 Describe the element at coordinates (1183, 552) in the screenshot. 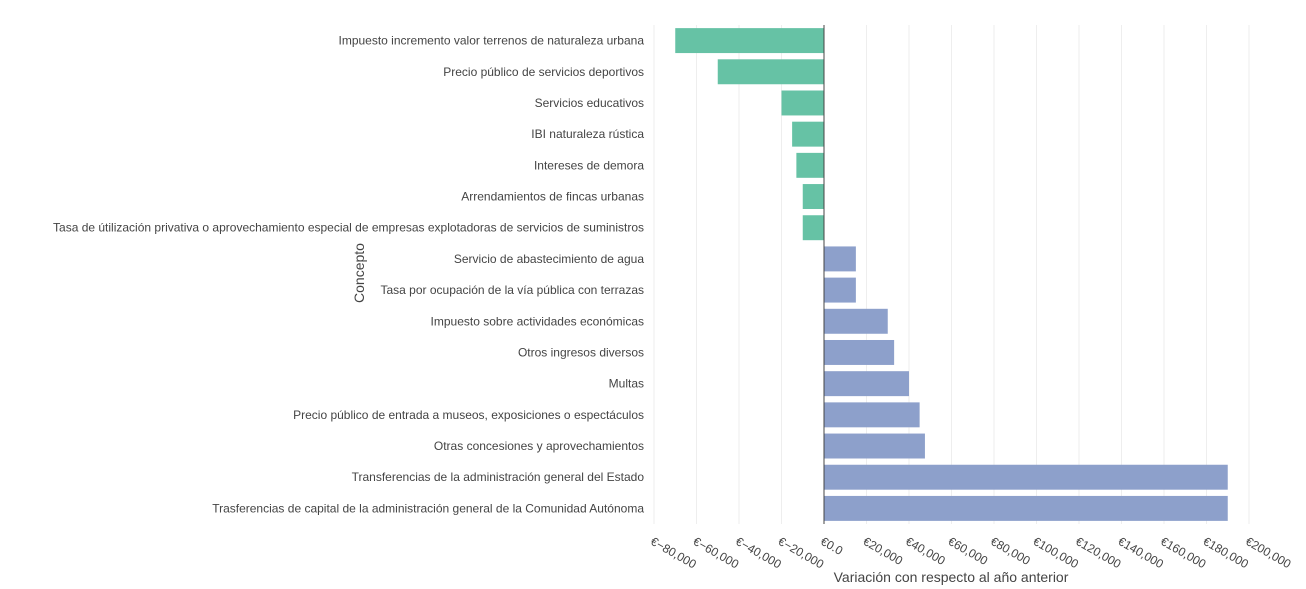

I see `x-tick-label: €160,000` at that location.